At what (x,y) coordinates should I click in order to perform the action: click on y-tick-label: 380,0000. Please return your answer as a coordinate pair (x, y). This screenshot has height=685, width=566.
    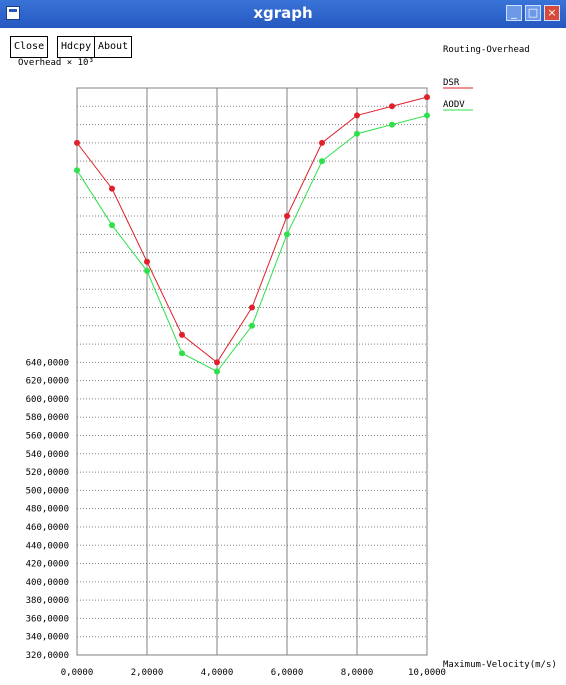
    Looking at the image, I should click on (47, 601).